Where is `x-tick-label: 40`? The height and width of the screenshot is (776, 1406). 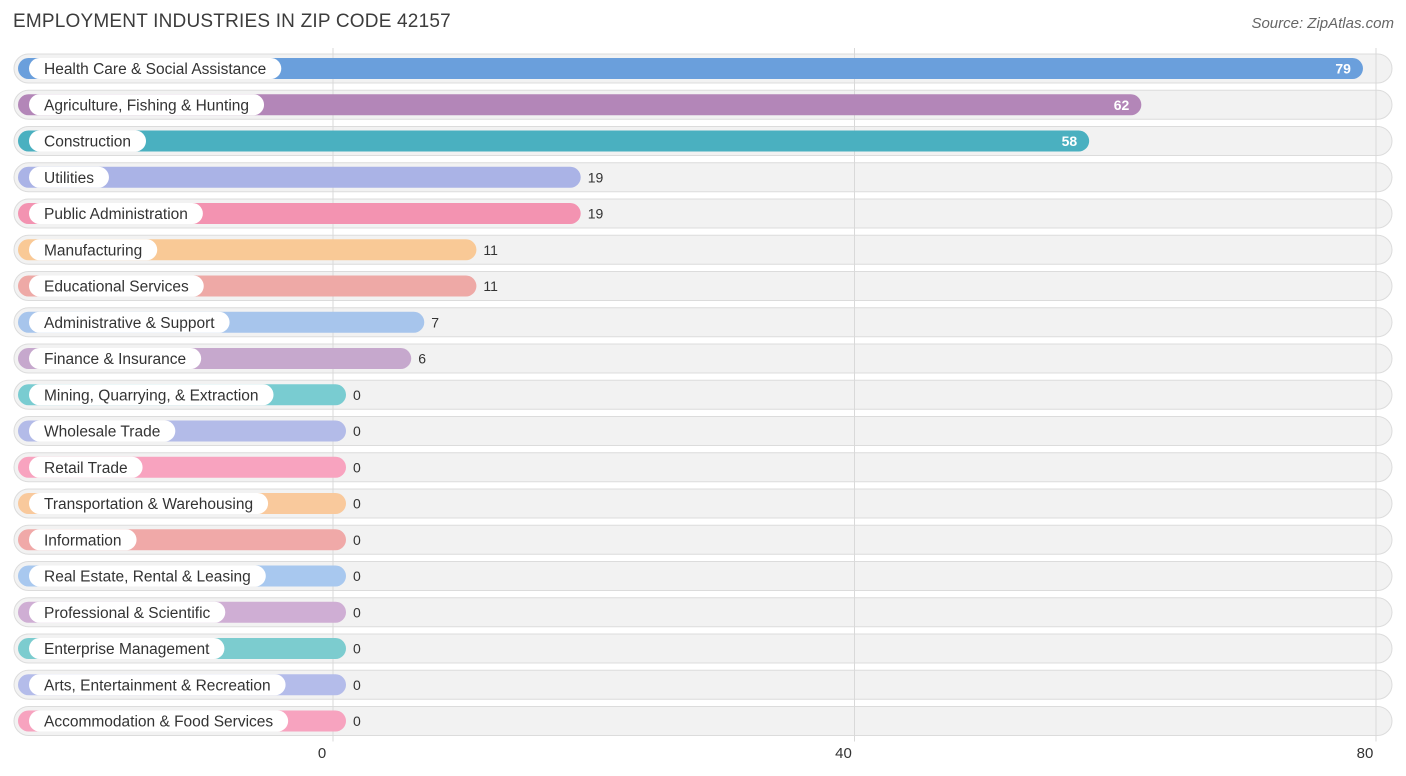
x-tick-label: 40 is located at coordinates (843, 753).